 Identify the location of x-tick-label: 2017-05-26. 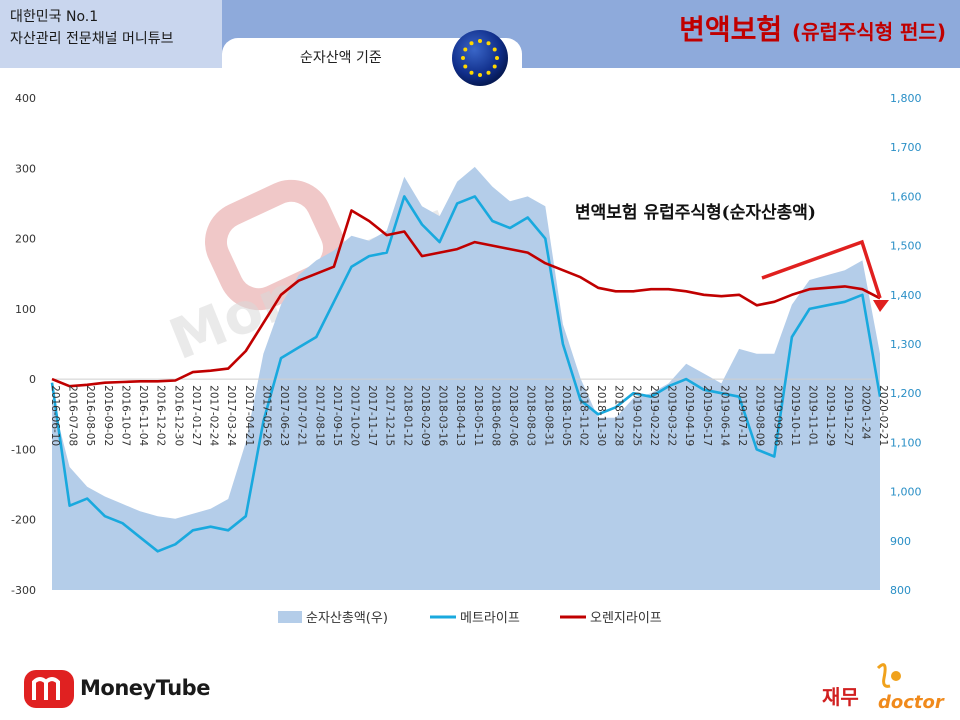
(266, 415).